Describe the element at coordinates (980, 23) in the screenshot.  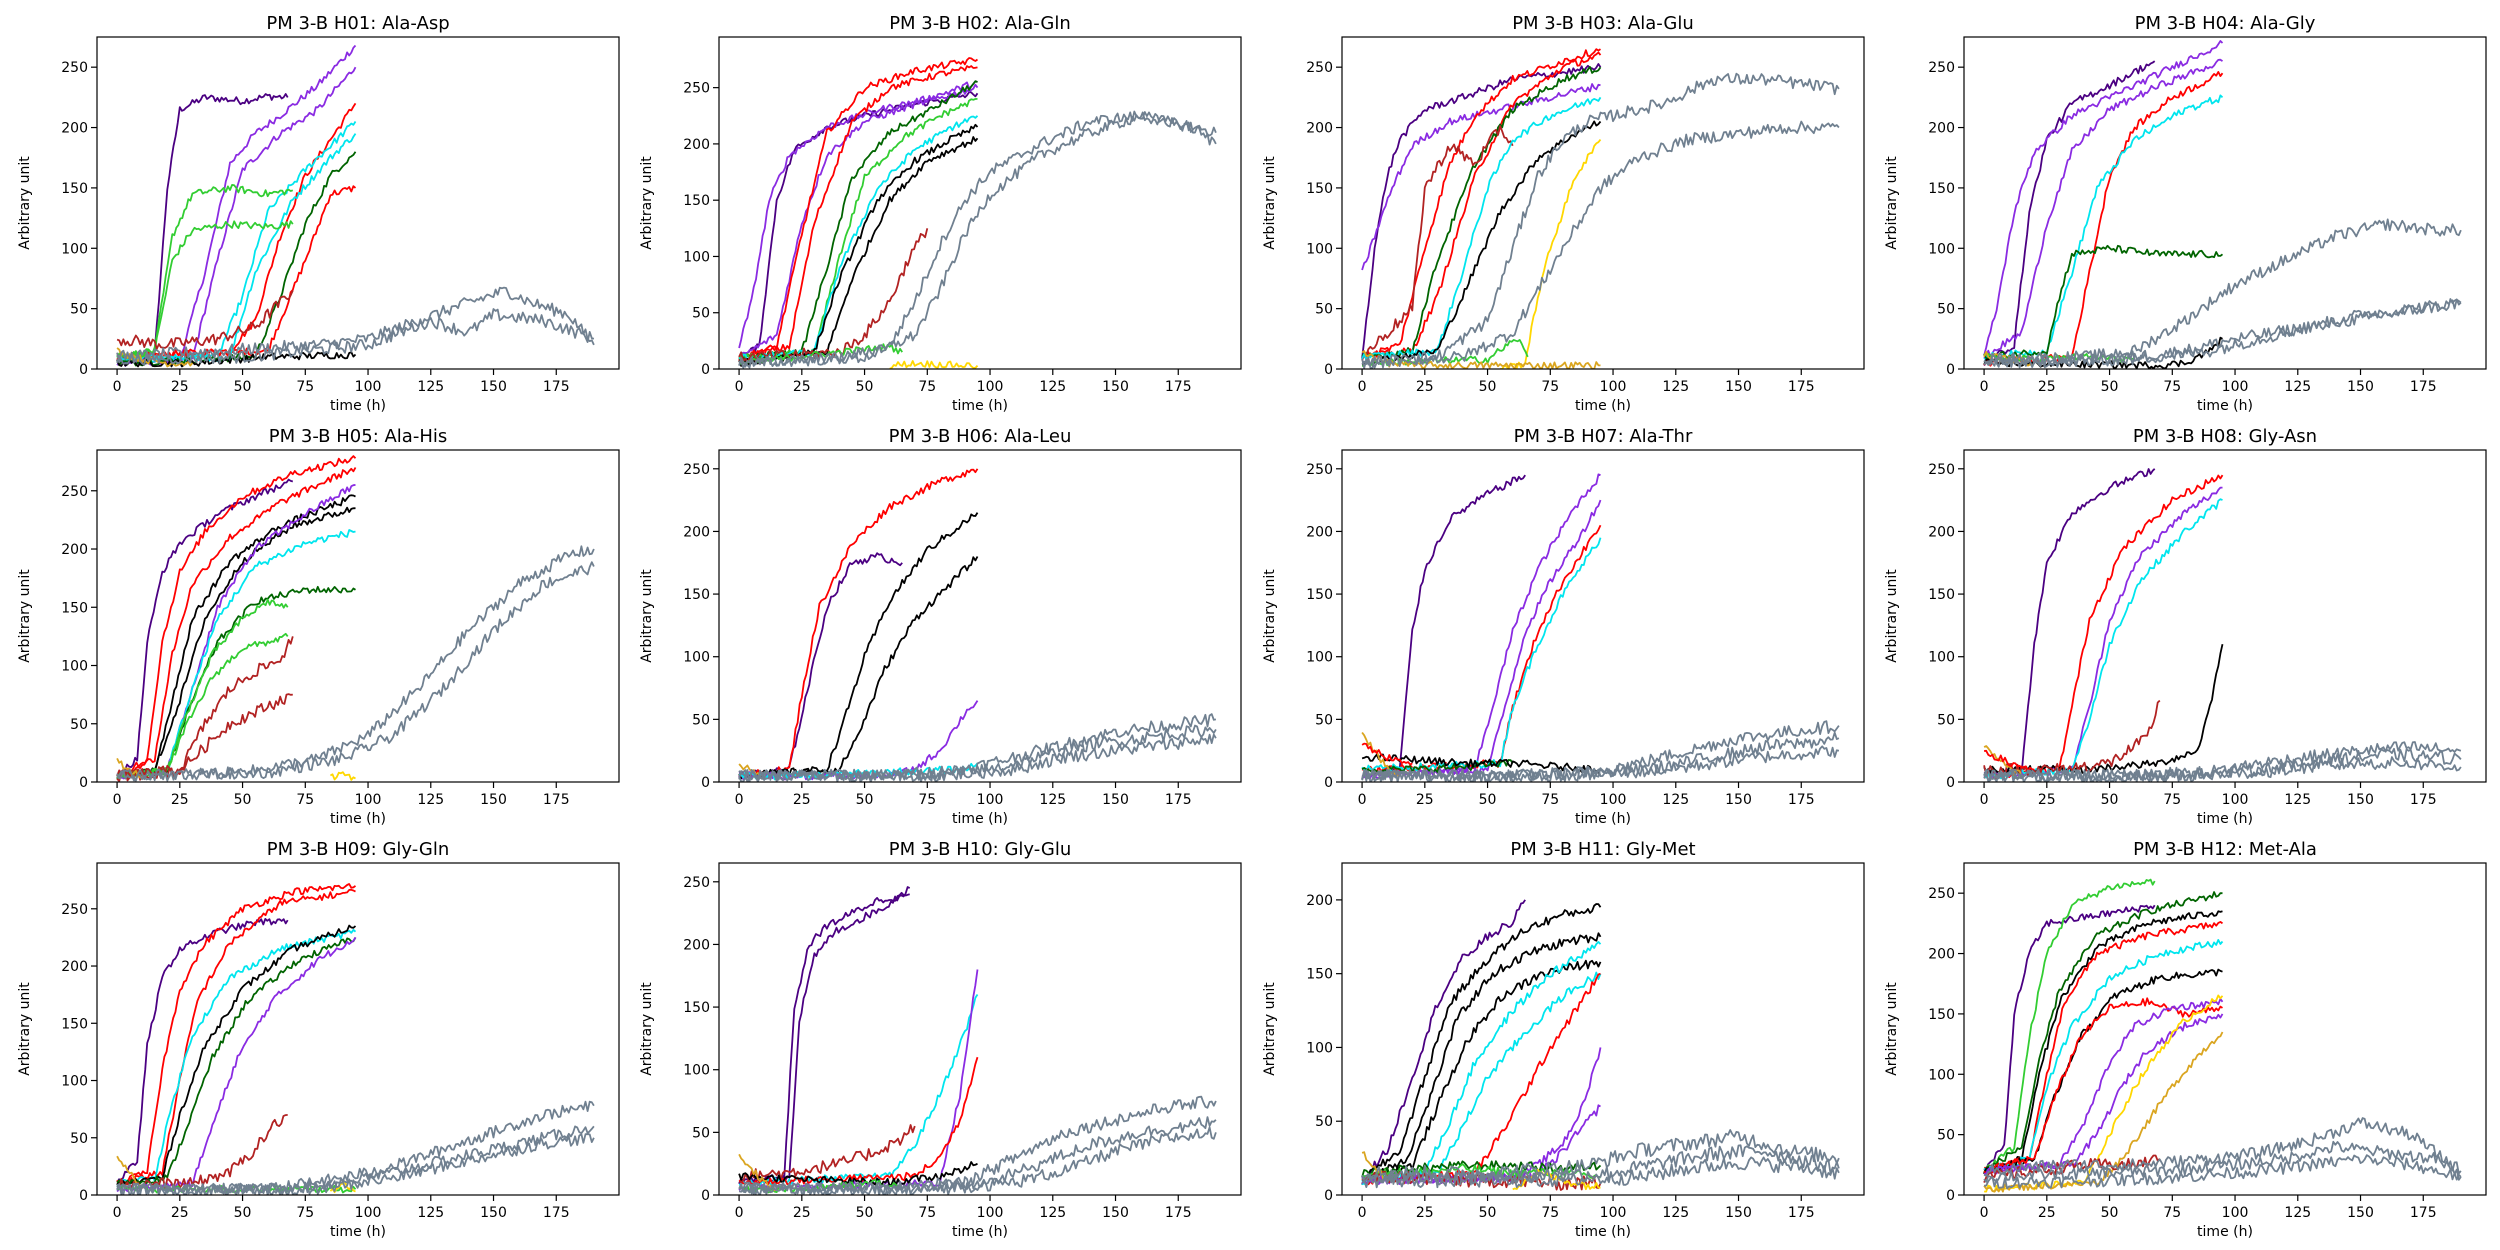
I see `subplot-title: PM 3-B H02: Ala-Gln` at that location.